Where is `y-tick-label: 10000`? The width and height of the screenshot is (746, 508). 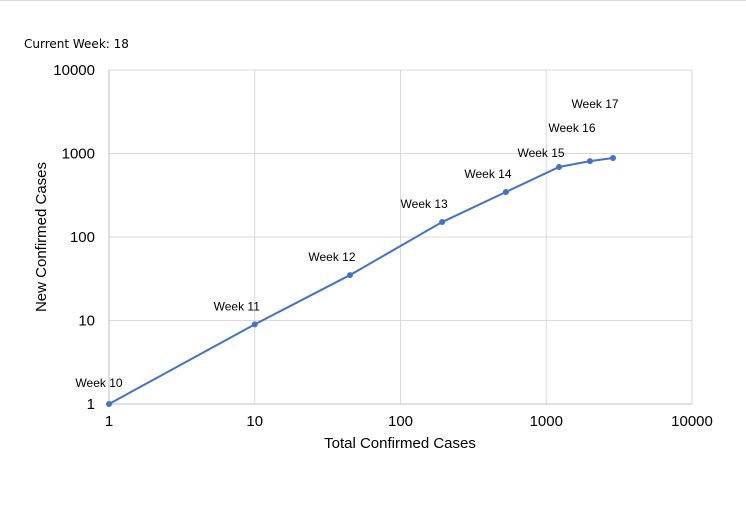 y-tick-label: 10000 is located at coordinates (74, 70).